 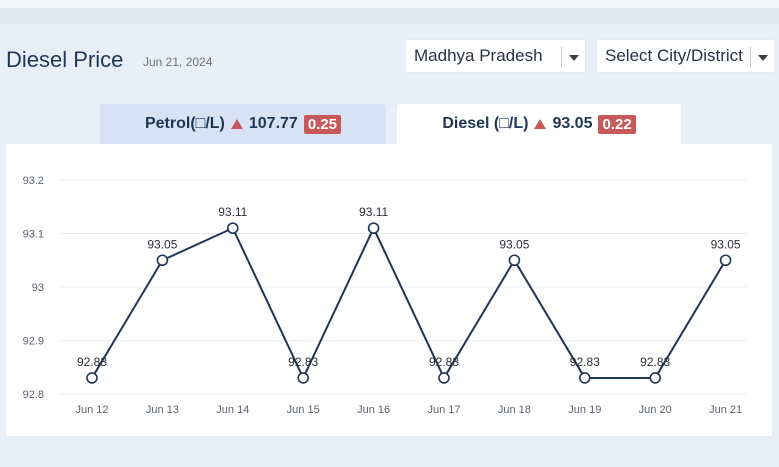 I want to click on city-select-value: Select City/District, so click(x=674, y=55).